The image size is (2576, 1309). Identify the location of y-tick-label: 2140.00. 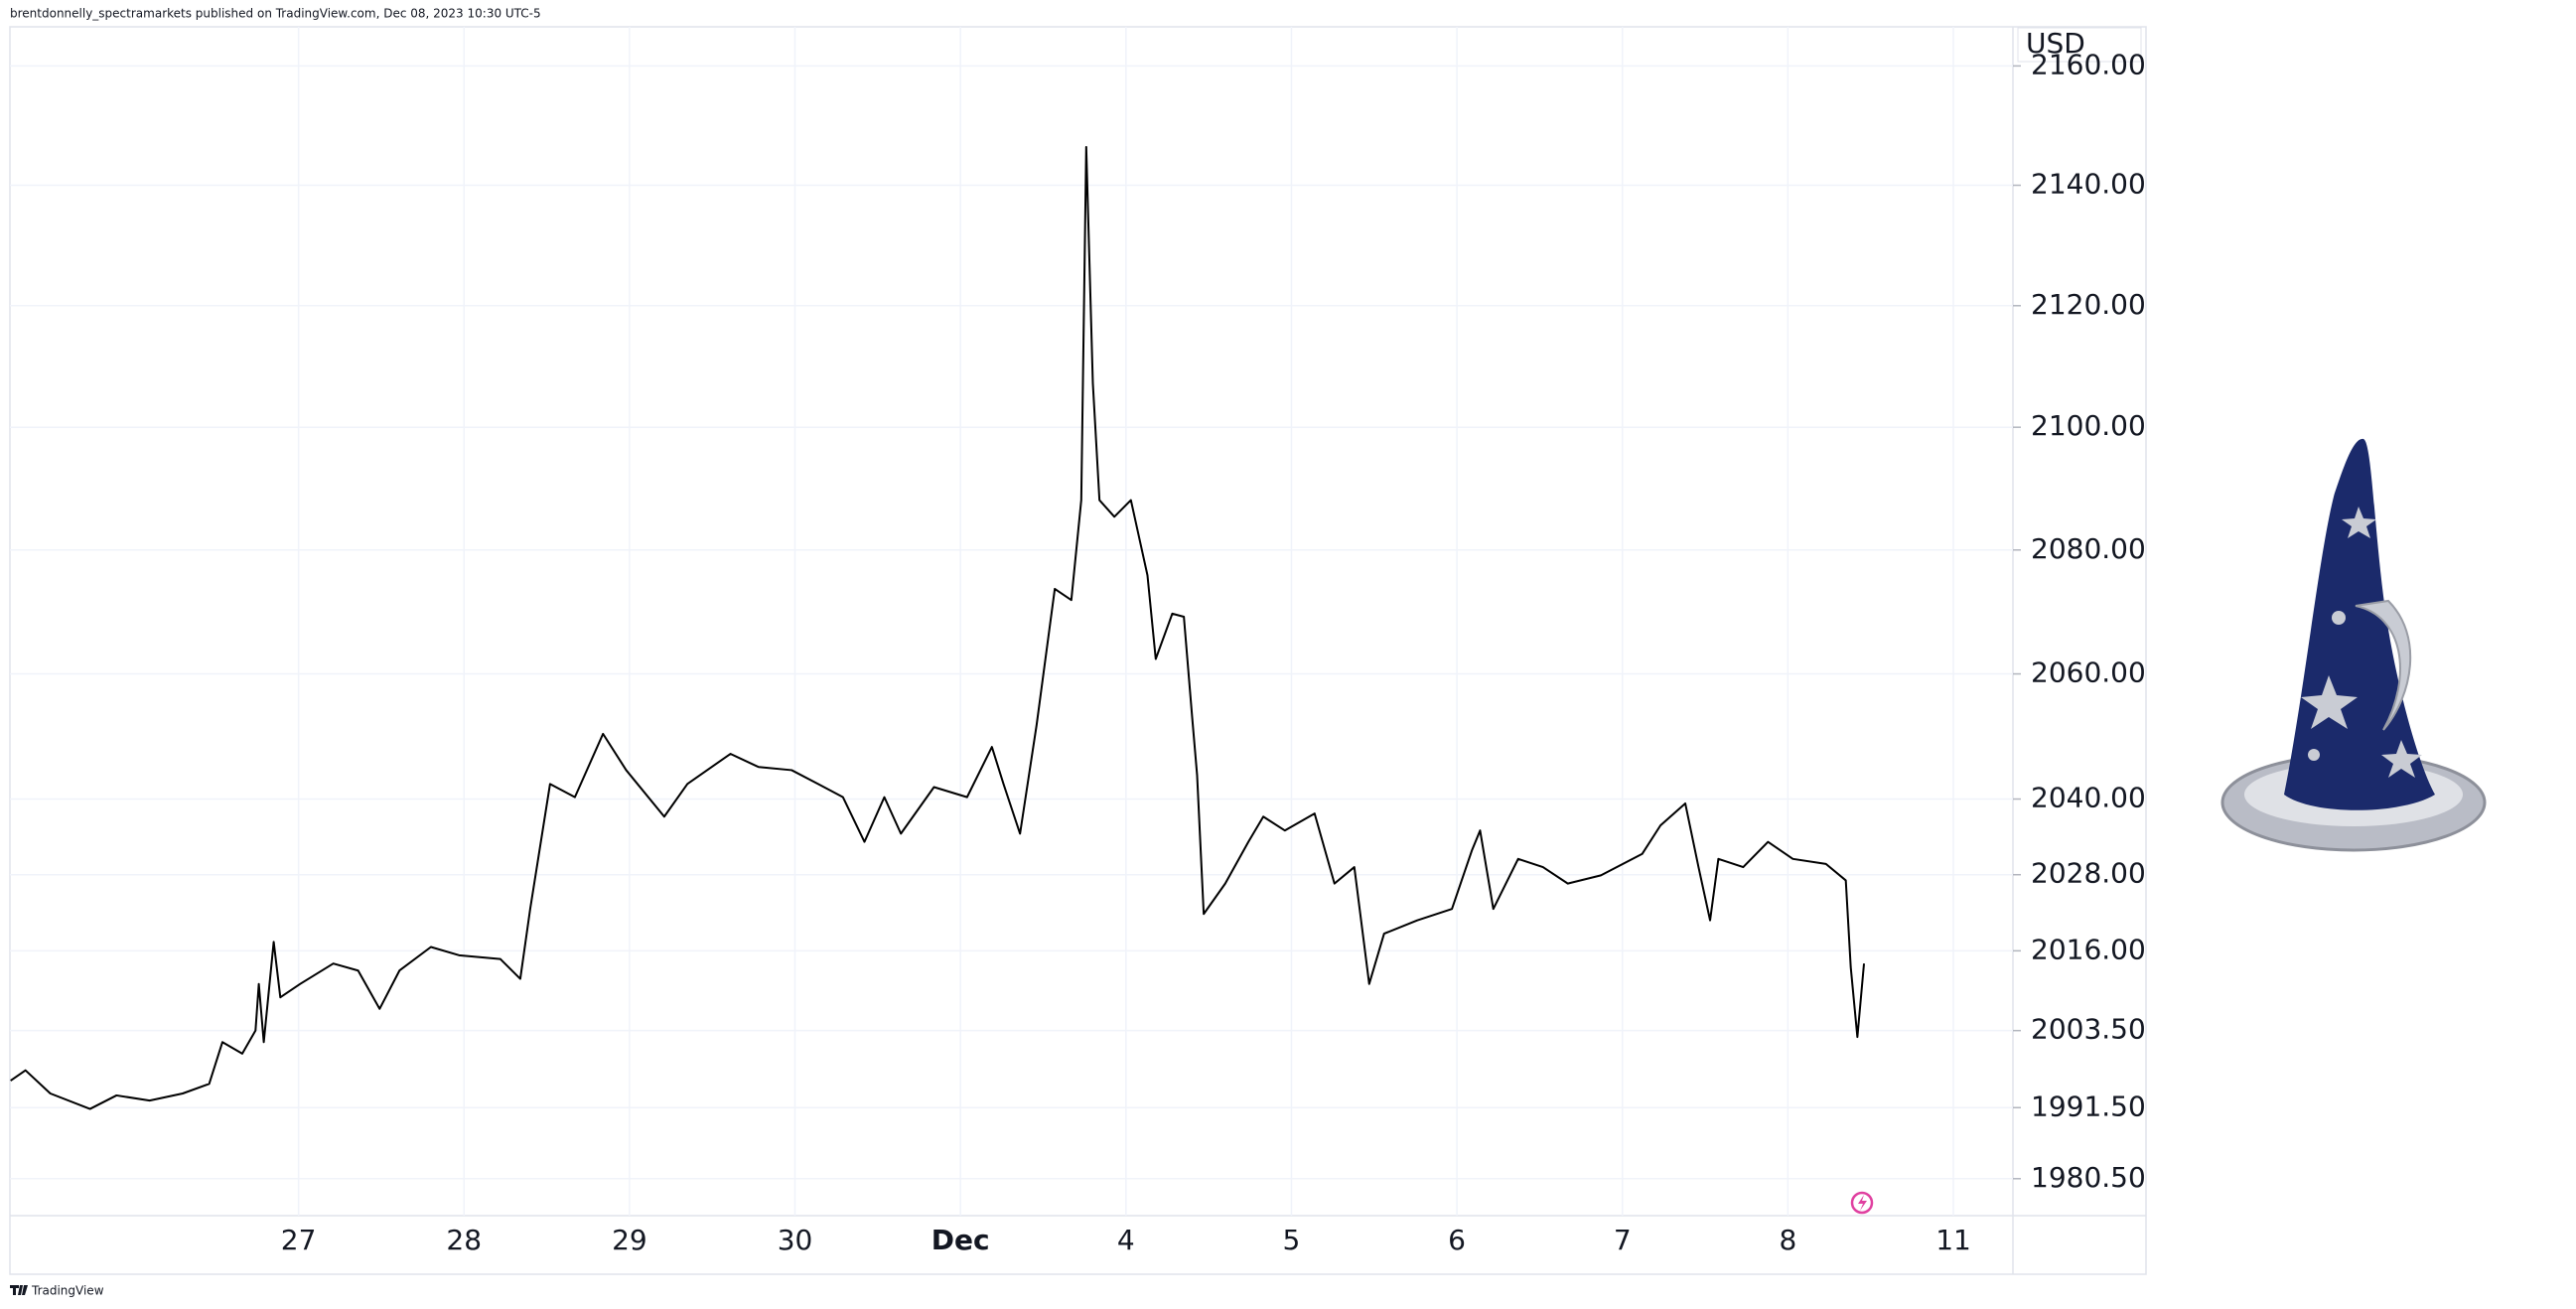
(2088, 184).